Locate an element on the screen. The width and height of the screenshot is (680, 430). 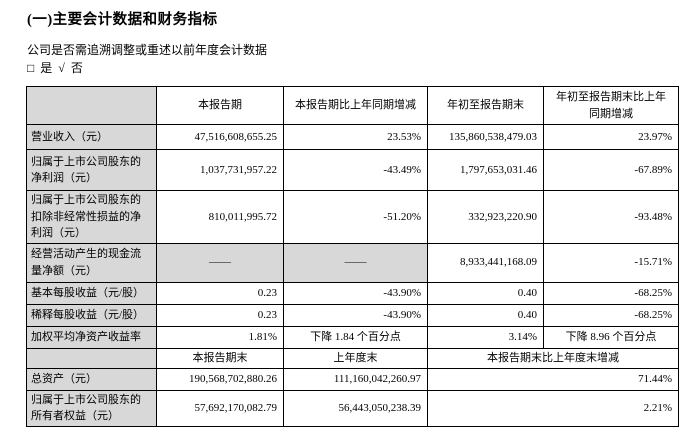
row-label-net-profit-excl-nonrecurring: 归属于上市公司股东的扣除非经常性损益的净利润（元） is located at coordinates (91, 217).